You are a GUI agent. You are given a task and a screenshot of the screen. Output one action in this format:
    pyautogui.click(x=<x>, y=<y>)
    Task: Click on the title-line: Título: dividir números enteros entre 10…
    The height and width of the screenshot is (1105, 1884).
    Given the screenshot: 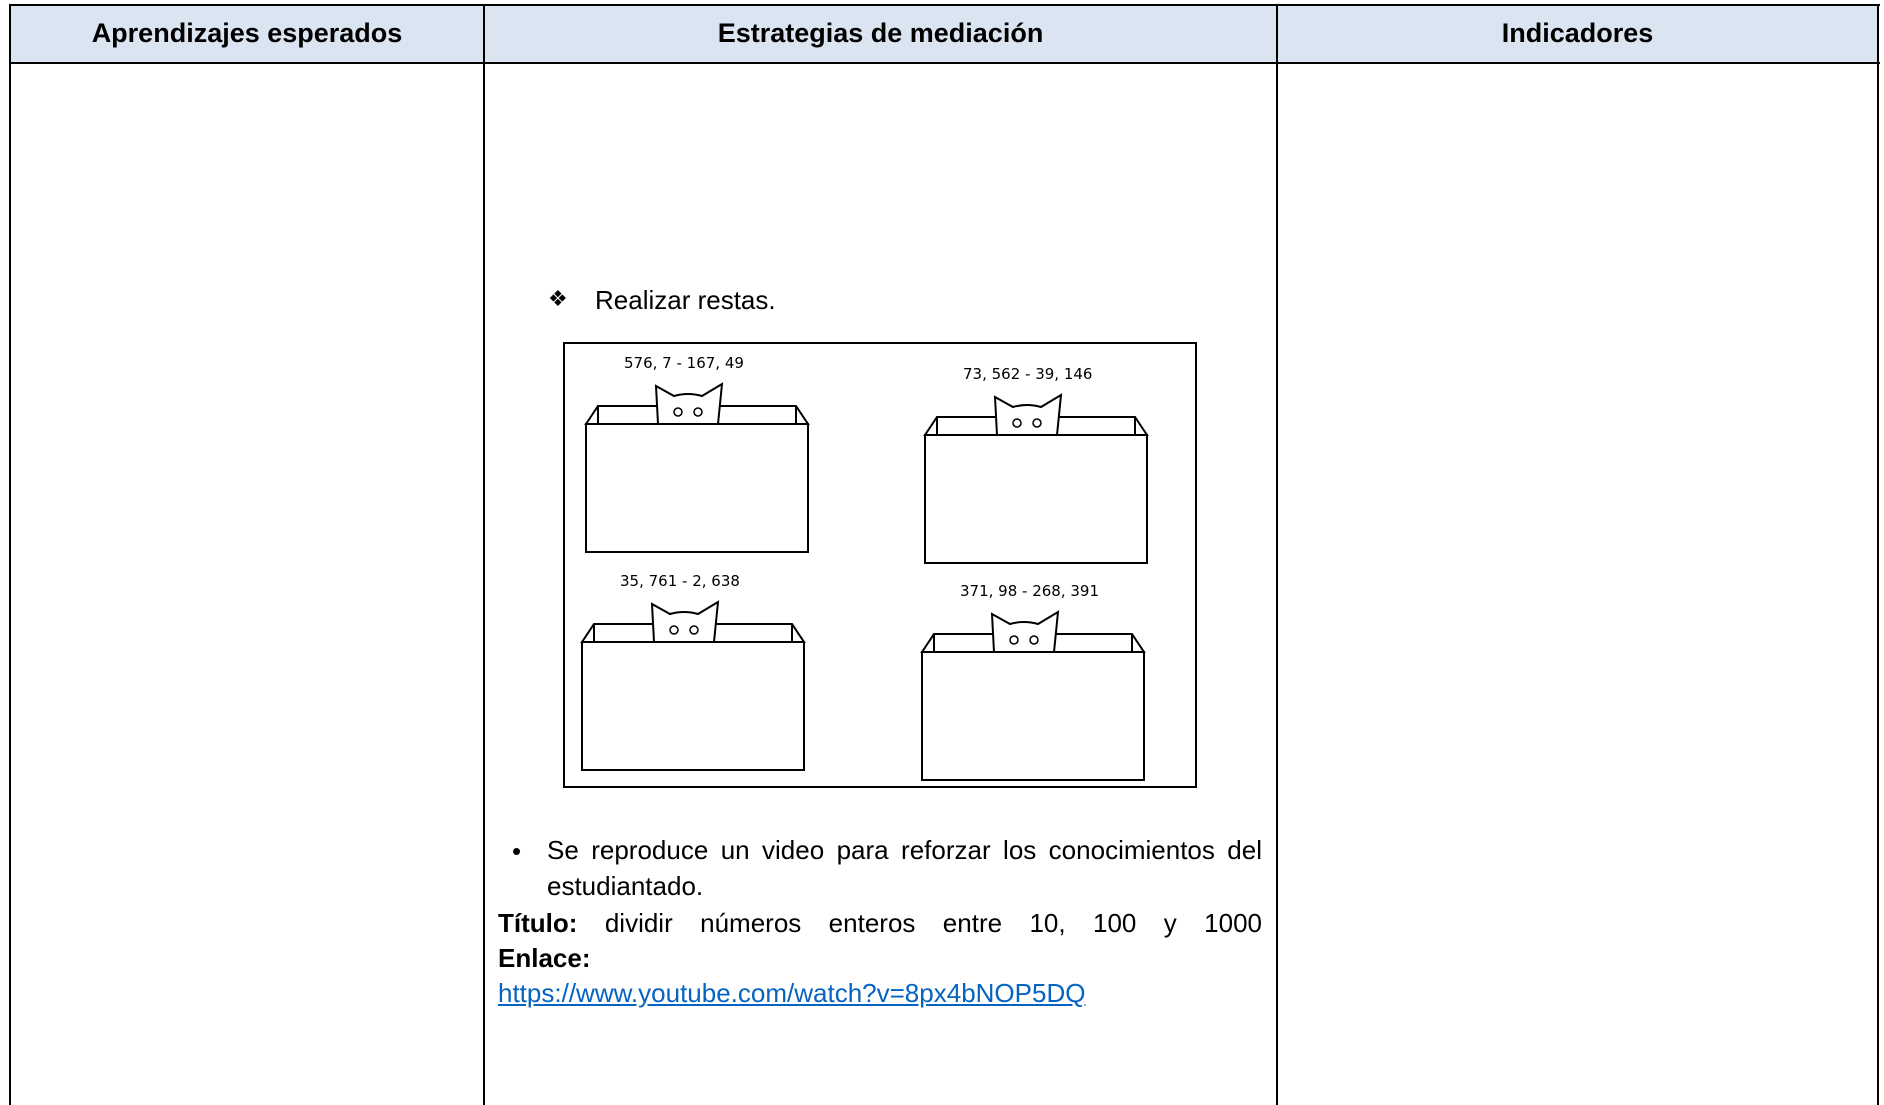 What is the action you would take?
    pyautogui.click(x=880, y=923)
    